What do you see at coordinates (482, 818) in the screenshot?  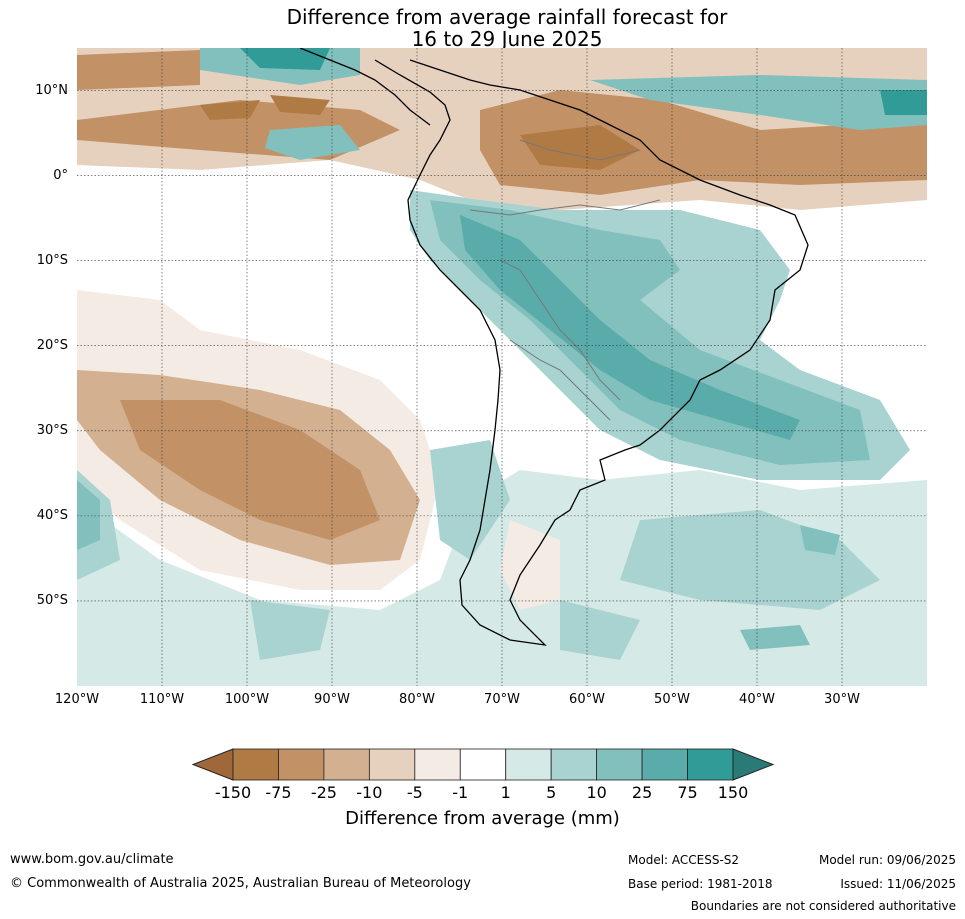 I see `colorbar-label: Difference from average (mm)` at bounding box center [482, 818].